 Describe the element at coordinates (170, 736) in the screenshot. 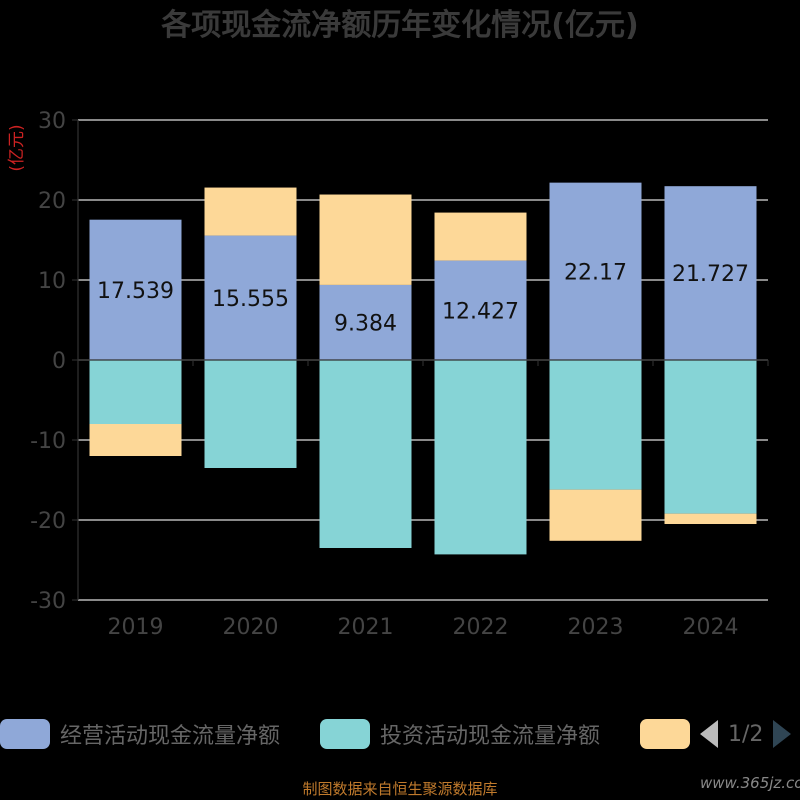

I see `legend-label: 经营活动现金流量净额` at that location.